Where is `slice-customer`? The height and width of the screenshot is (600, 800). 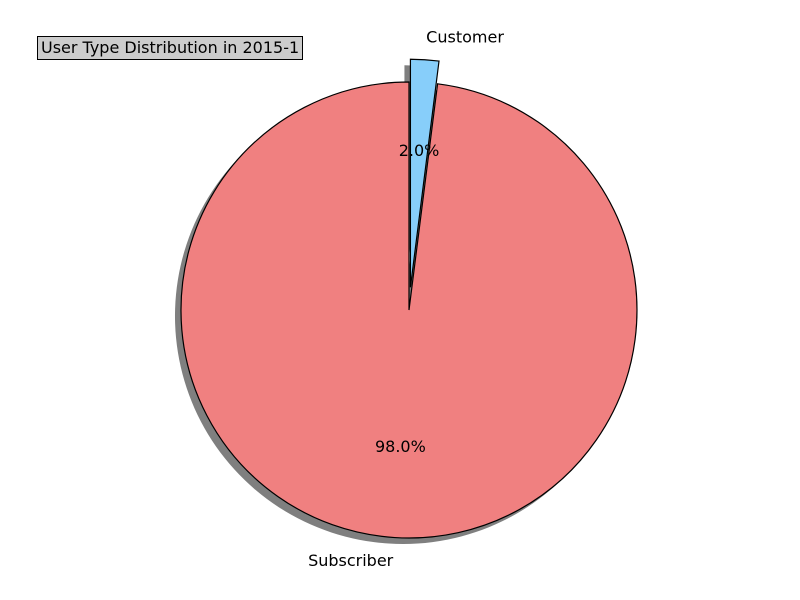 slice-customer is located at coordinates (424, 173).